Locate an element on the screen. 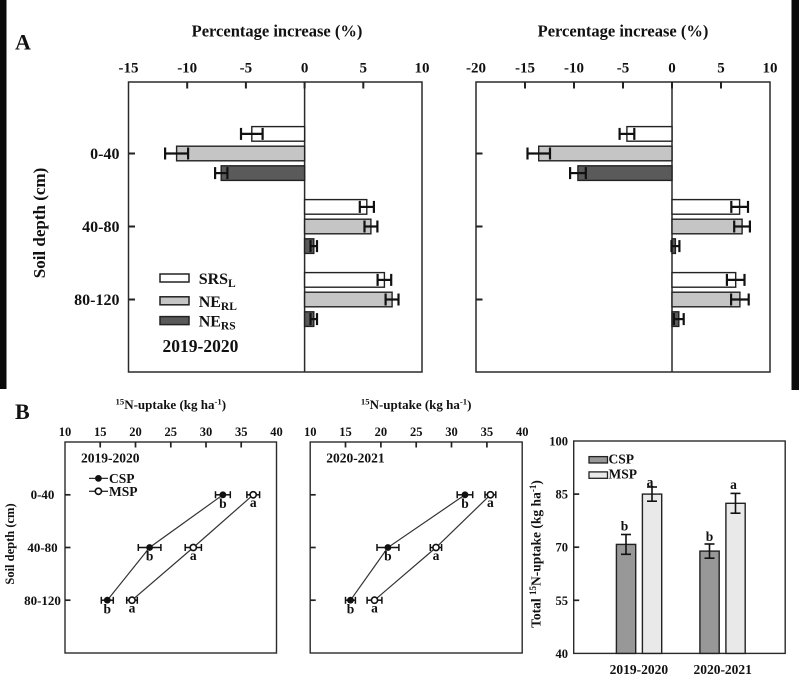 The height and width of the screenshot is (689, 799). svg-text: CSP is located at coordinates (622, 458).